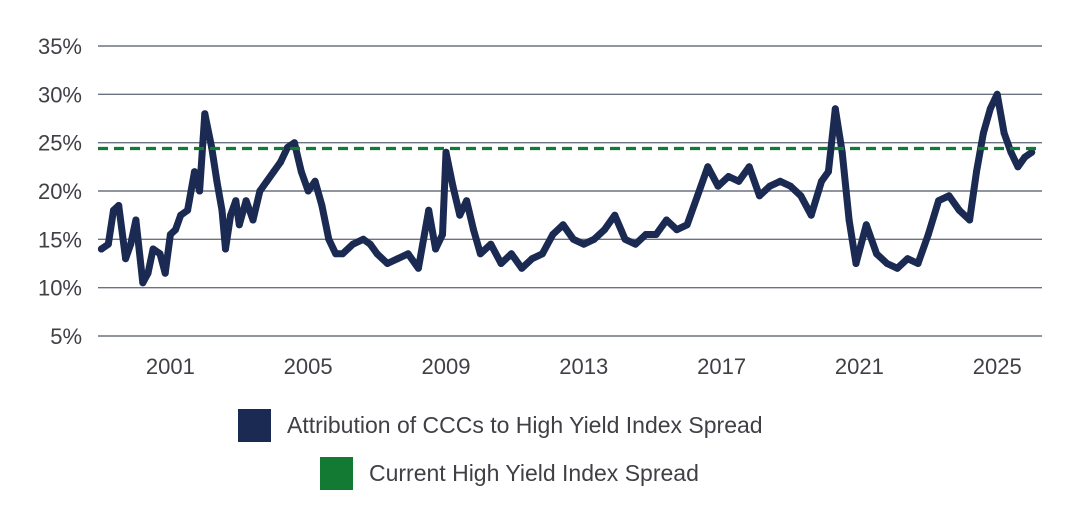 The width and height of the screenshot is (1076, 524). What do you see at coordinates (170, 366) in the screenshot?
I see `x-tick-label: 2001` at bounding box center [170, 366].